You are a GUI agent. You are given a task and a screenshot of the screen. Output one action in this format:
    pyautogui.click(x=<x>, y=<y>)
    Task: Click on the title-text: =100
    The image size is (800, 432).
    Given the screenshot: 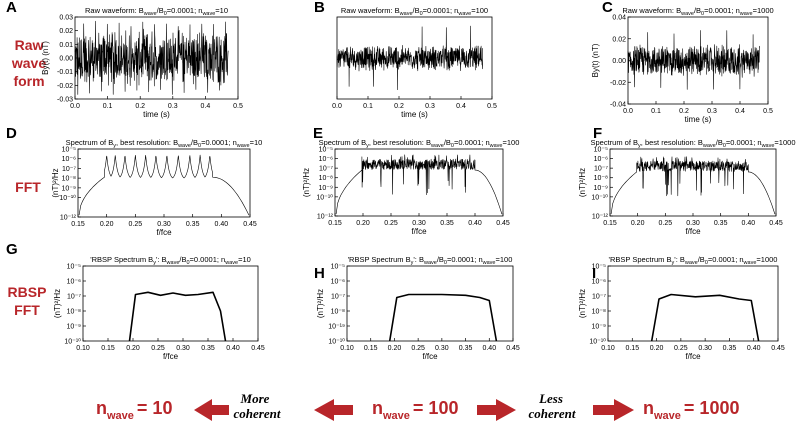 What is the action you would take?
    pyautogui.click(x=503, y=259)
    